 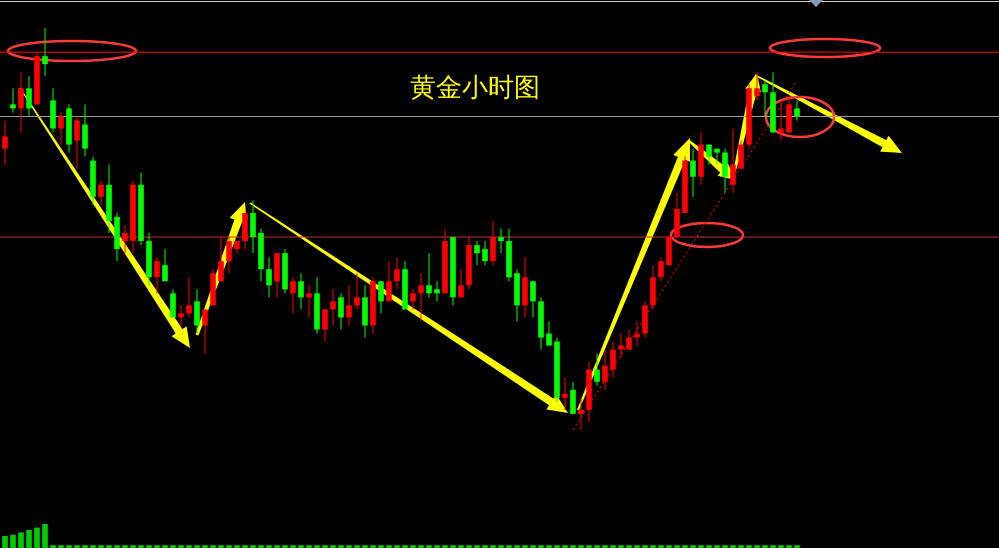 I want to click on text: 黄金小时图, so click(x=475, y=87).